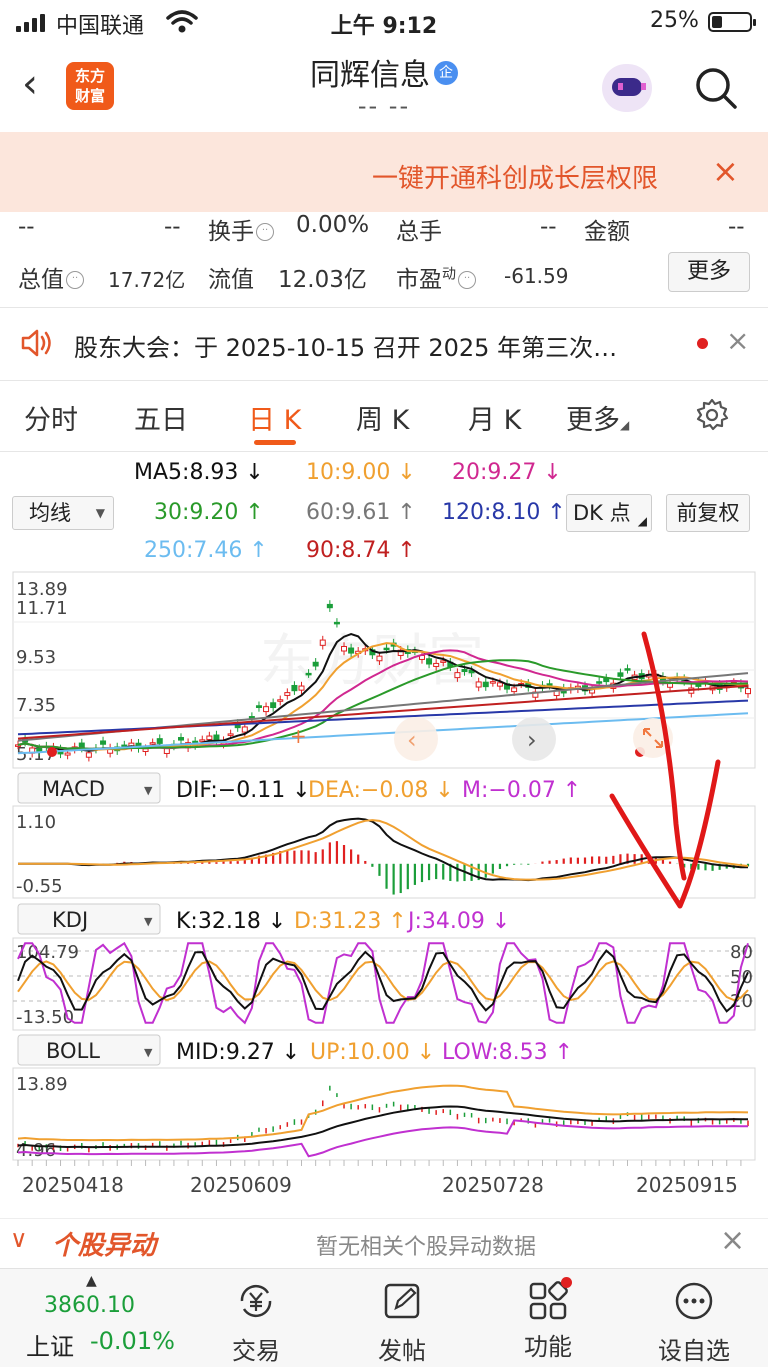  What do you see at coordinates (694, 1321) in the screenshot?
I see `add-watchlist-button: 设自选` at bounding box center [694, 1321].